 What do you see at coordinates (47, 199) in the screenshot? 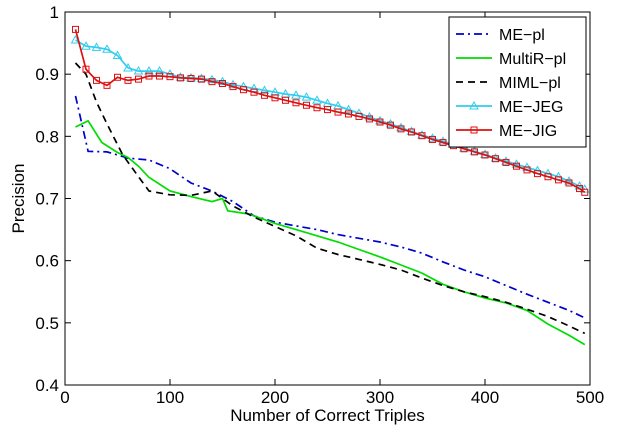
I see `y-tick-label: 0.7` at bounding box center [47, 199].